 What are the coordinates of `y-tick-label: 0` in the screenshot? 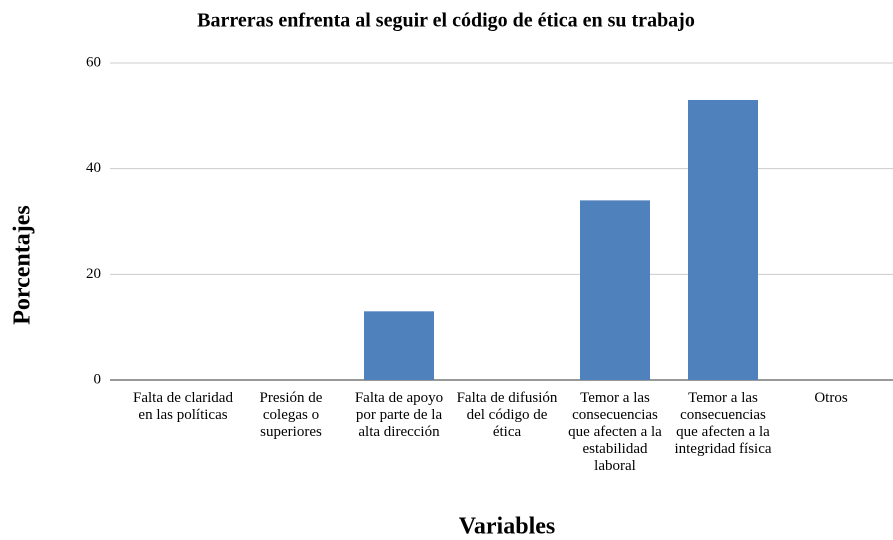 It's located at (98, 379).